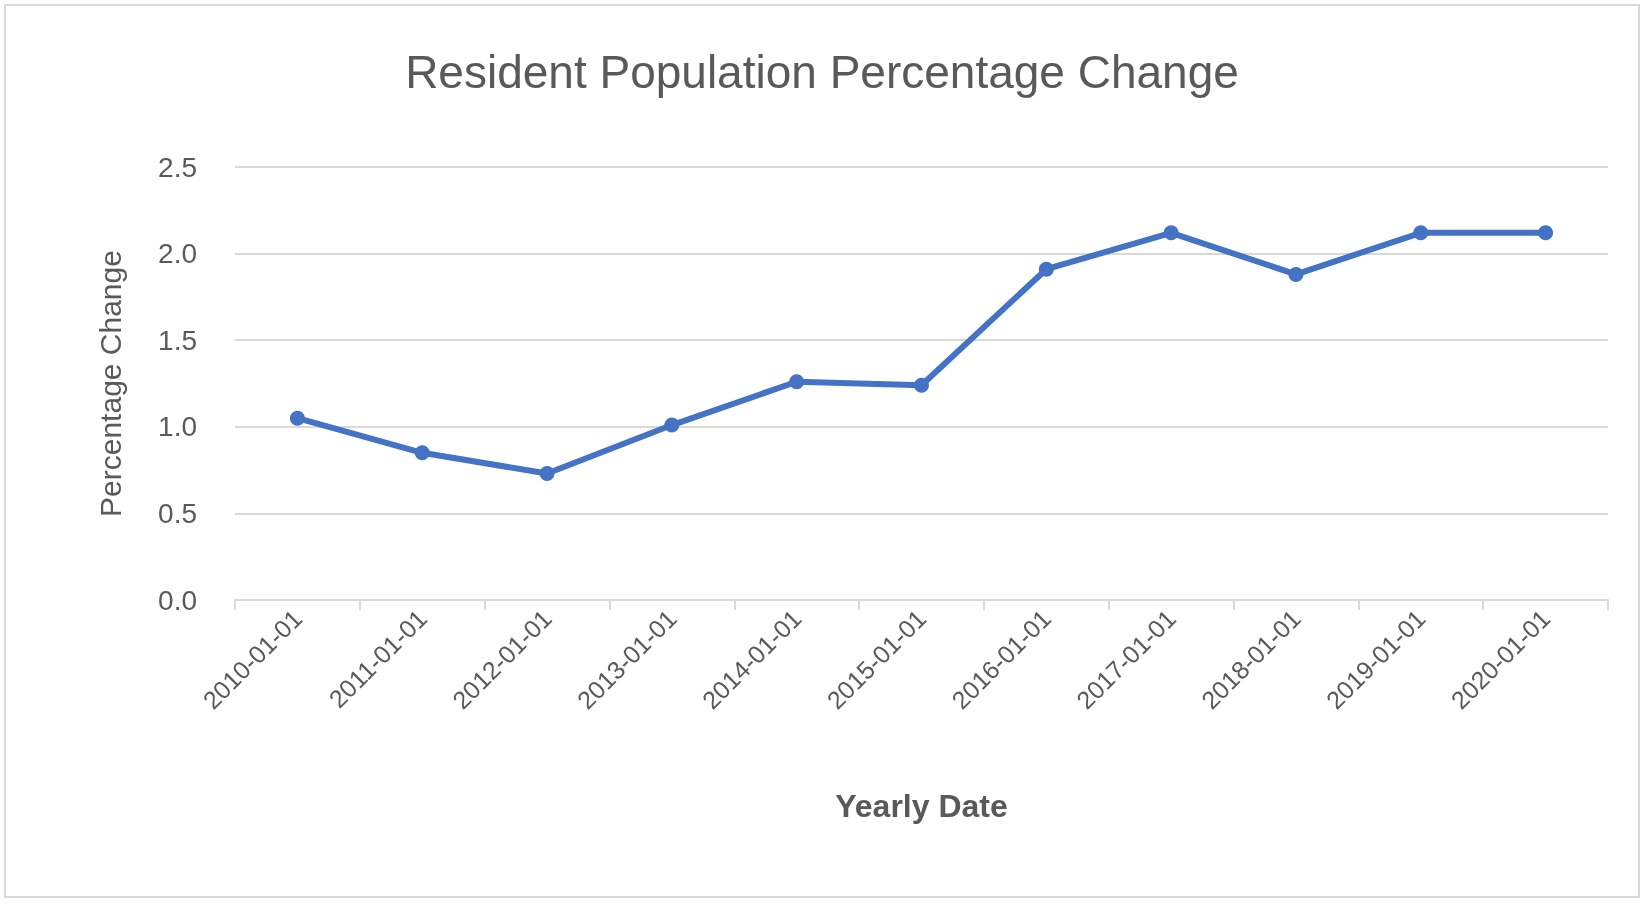  What do you see at coordinates (177, 513) in the screenshot?
I see `y-tick-label: 0.5` at bounding box center [177, 513].